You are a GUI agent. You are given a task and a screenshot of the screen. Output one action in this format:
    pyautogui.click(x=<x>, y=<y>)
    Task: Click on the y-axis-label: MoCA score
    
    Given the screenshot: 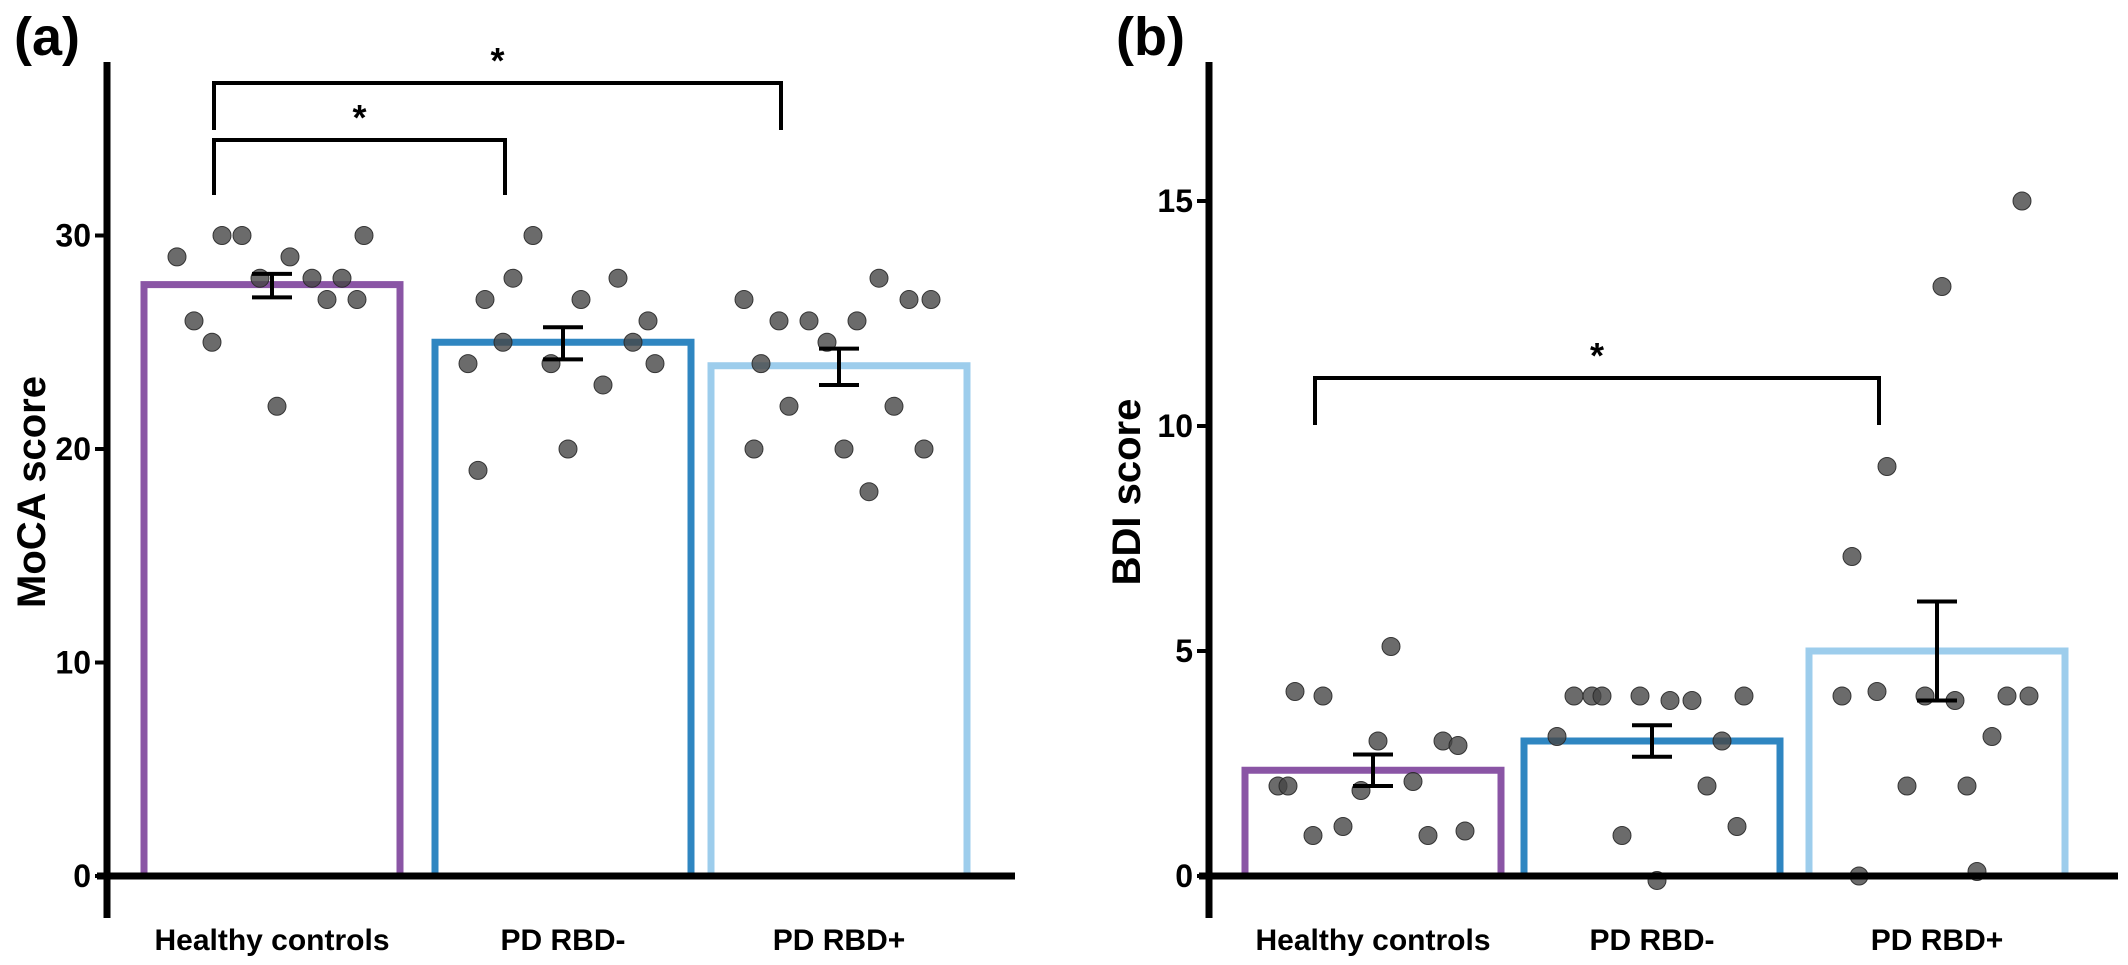 What is the action you would take?
    pyautogui.click(x=32, y=492)
    